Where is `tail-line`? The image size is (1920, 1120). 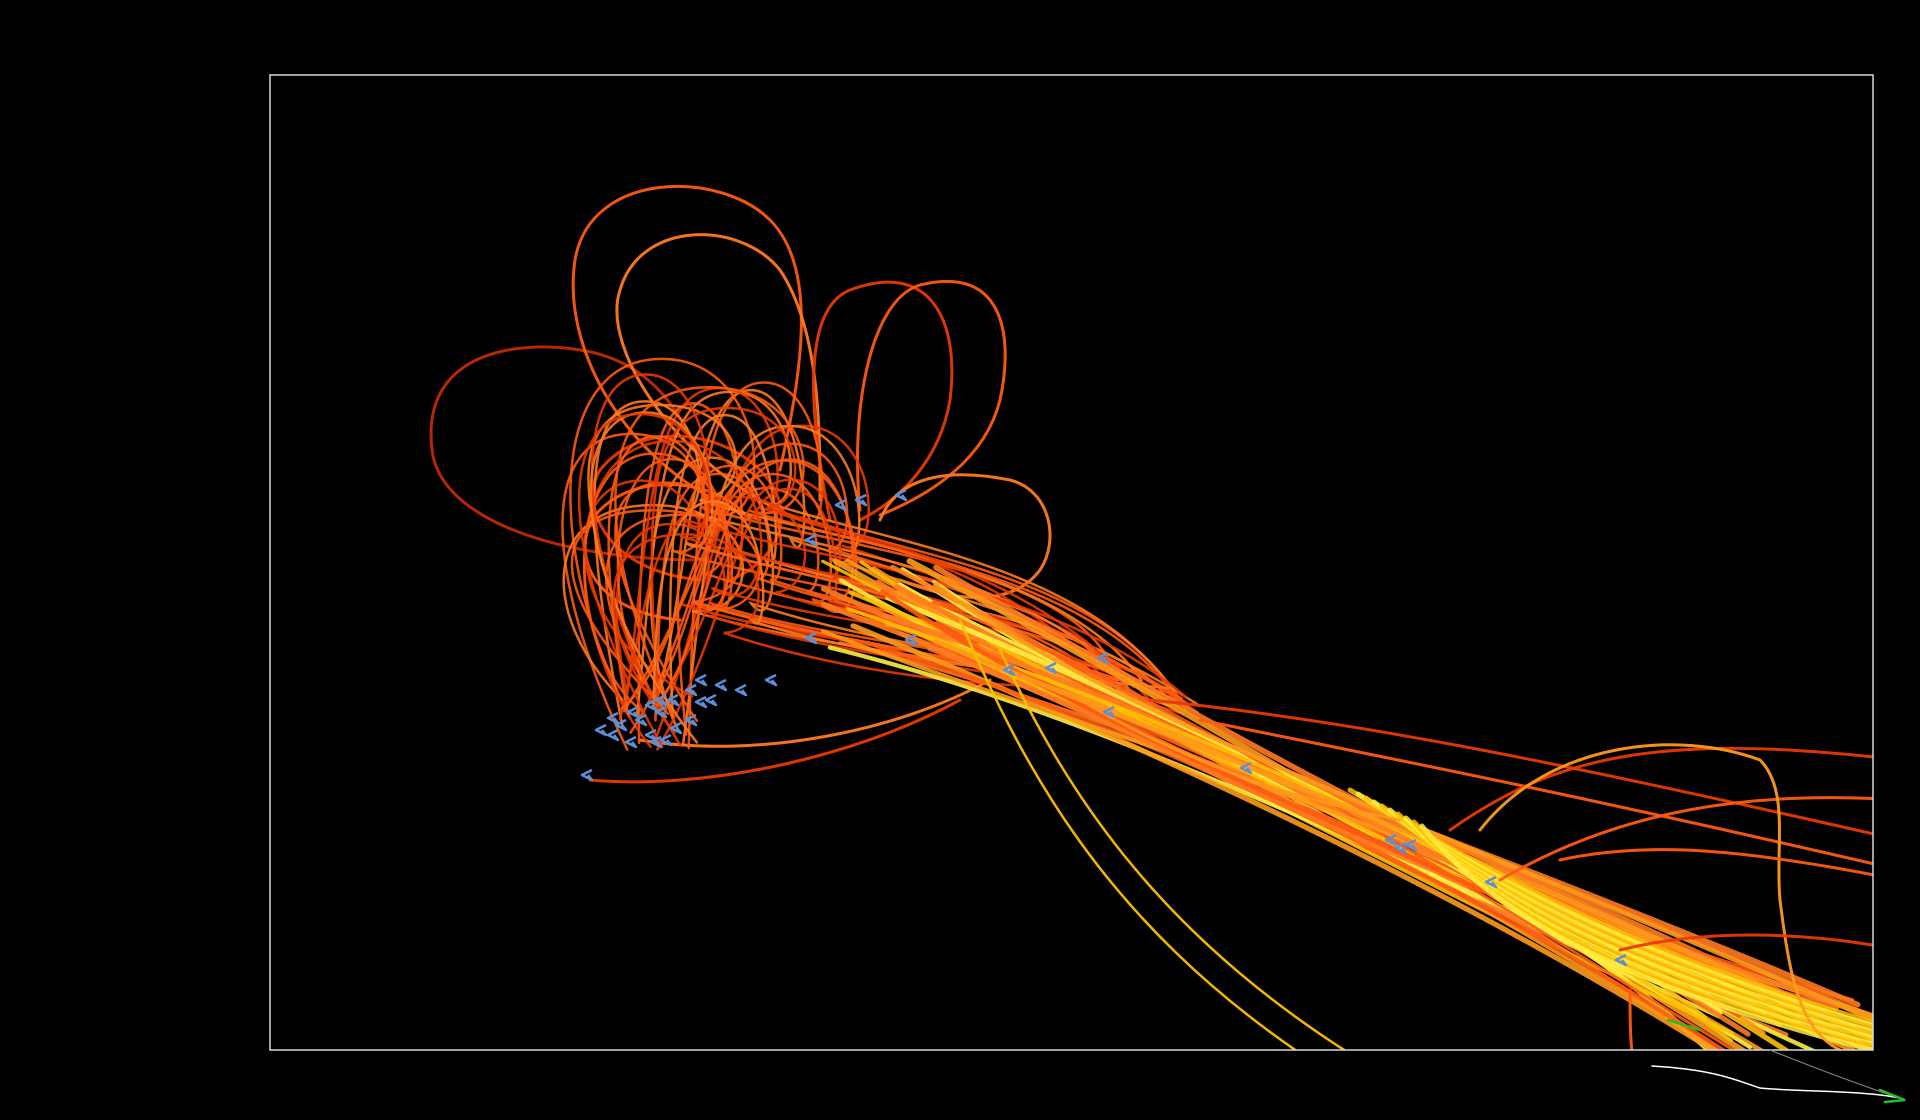
tail-line is located at coordinates (1776, 1082).